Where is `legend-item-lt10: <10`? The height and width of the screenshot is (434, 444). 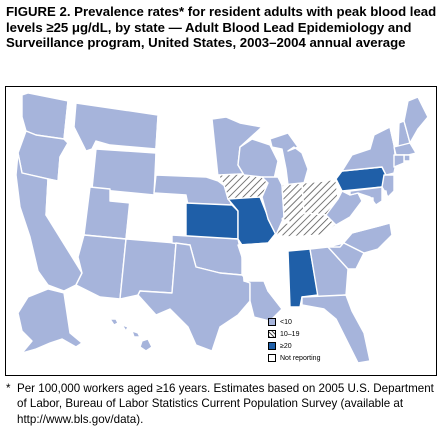 legend-item-lt10: <10 is located at coordinates (280, 323).